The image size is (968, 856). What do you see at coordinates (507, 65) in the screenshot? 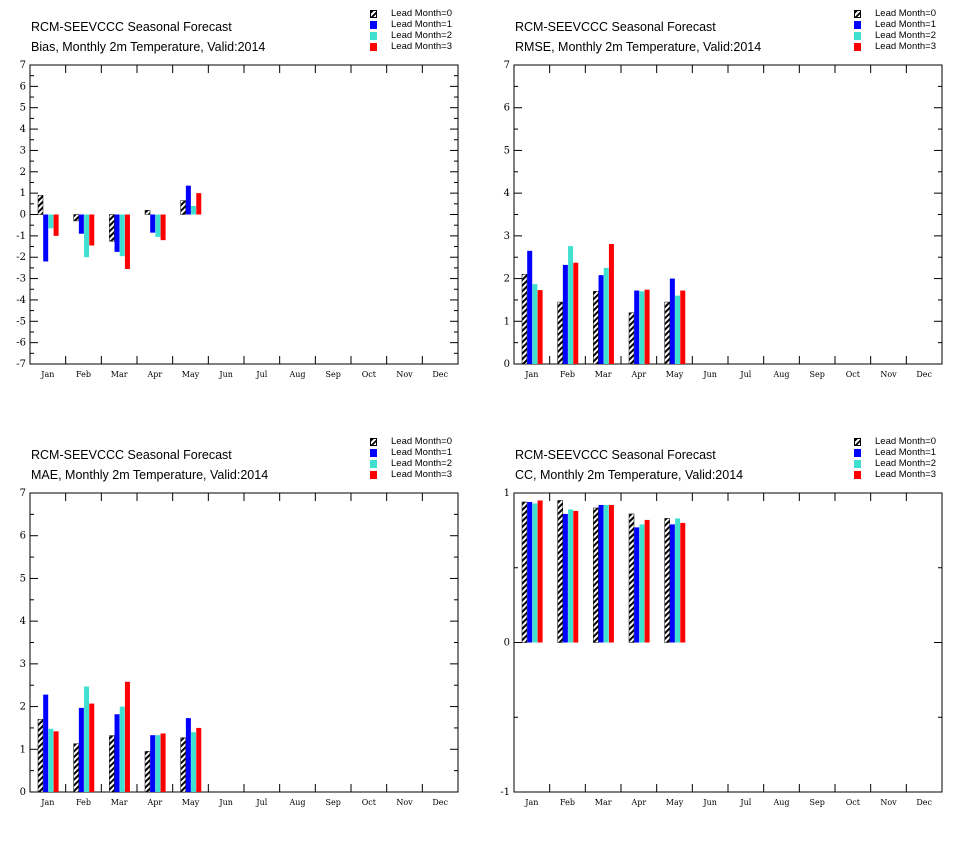
I see `y-tick-label: 7` at bounding box center [507, 65].